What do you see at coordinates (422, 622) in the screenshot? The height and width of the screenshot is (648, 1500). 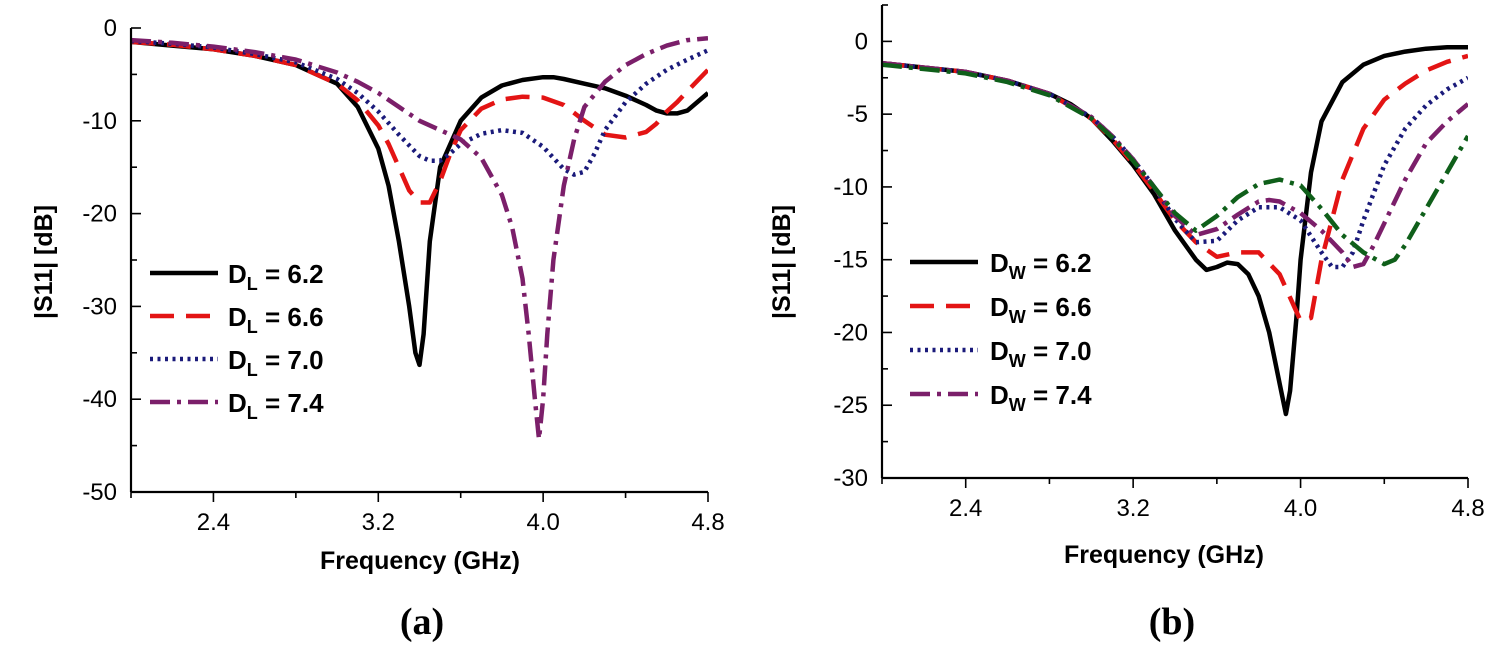 I see `panel-label-a: (a)` at bounding box center [422, 622].